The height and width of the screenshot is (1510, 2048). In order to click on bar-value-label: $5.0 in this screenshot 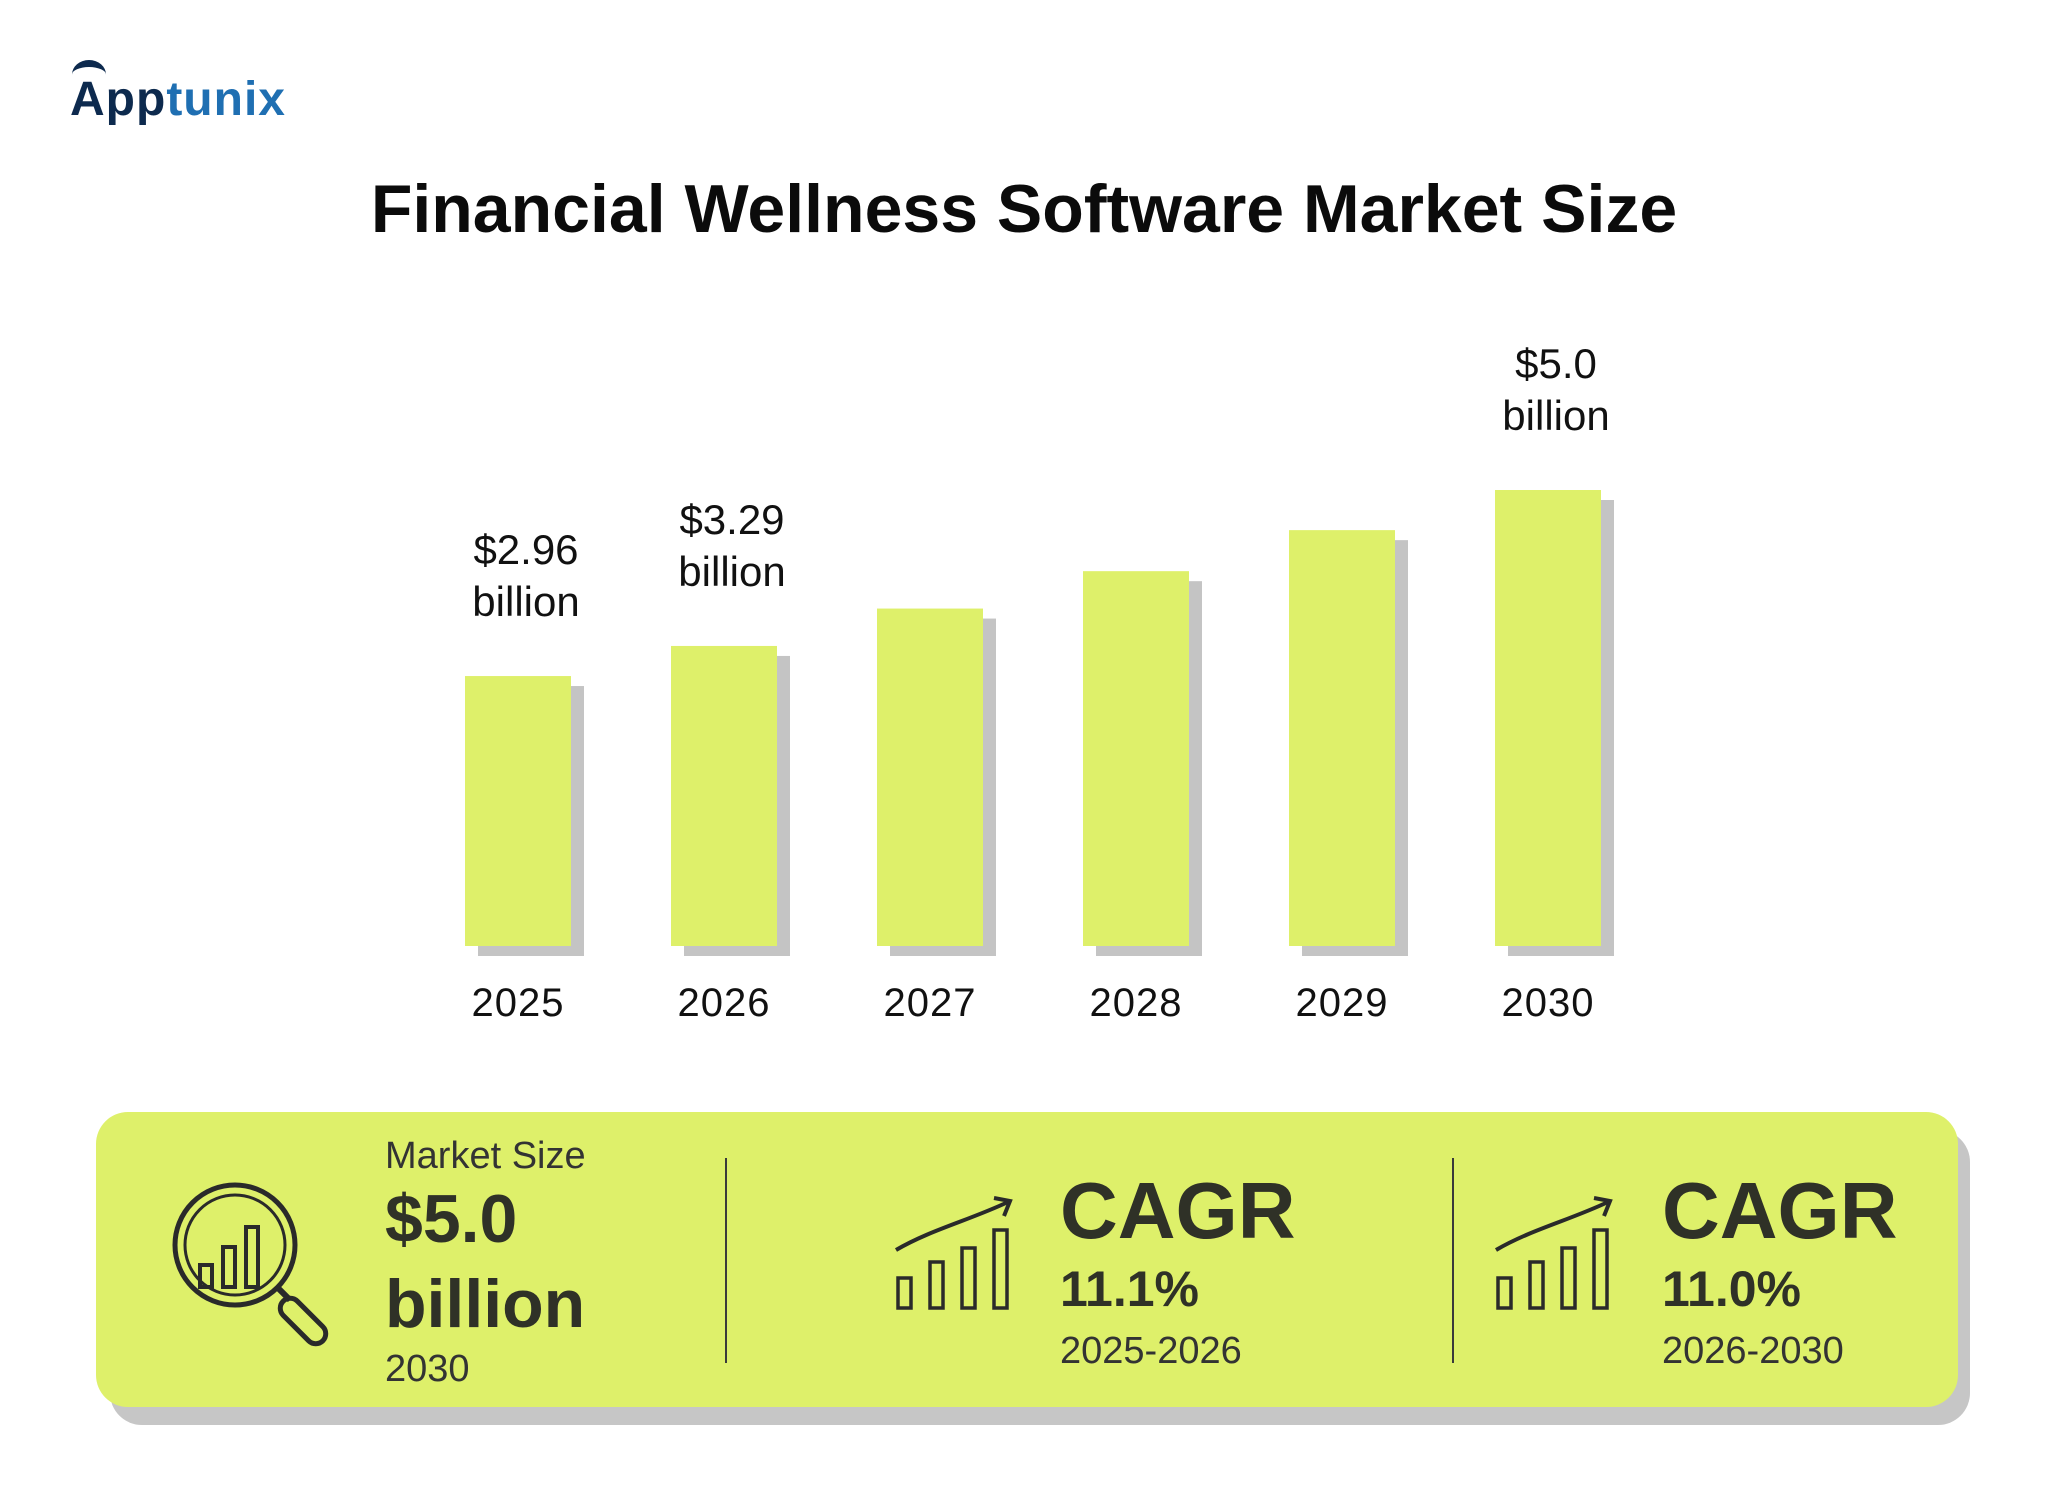, I will do `click(1556, 363)`.